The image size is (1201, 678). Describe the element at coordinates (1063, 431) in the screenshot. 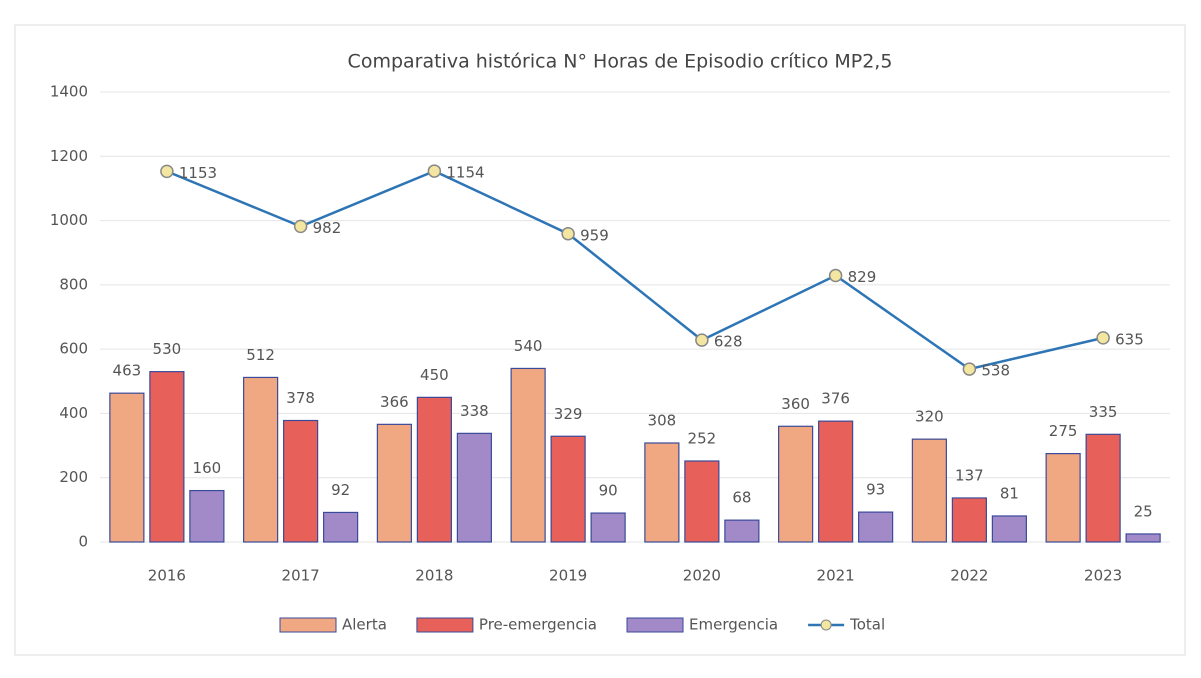

I see `data-label: 275` at that location.